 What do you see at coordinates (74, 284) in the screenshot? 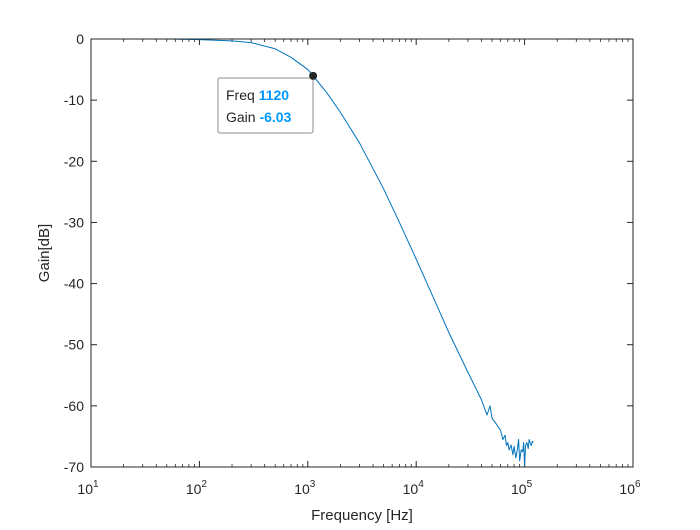
I see `y-tick-label: -40` at bounding box center [74, 284].